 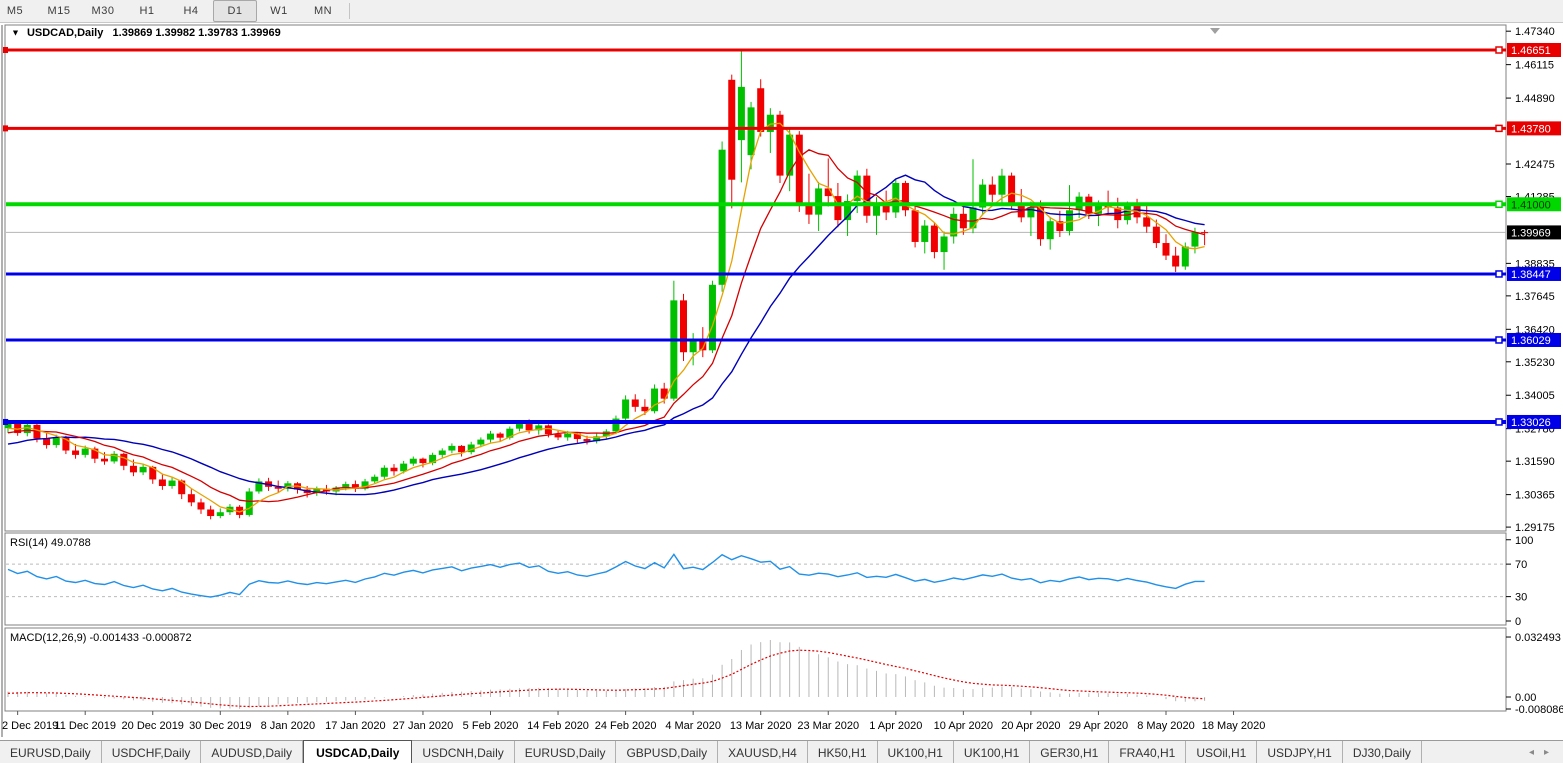 What do you see at coordinates (1234, 726) in the screenshot?
I see `svg-text: 18 May 2020` at bounding box center [1234, 726].